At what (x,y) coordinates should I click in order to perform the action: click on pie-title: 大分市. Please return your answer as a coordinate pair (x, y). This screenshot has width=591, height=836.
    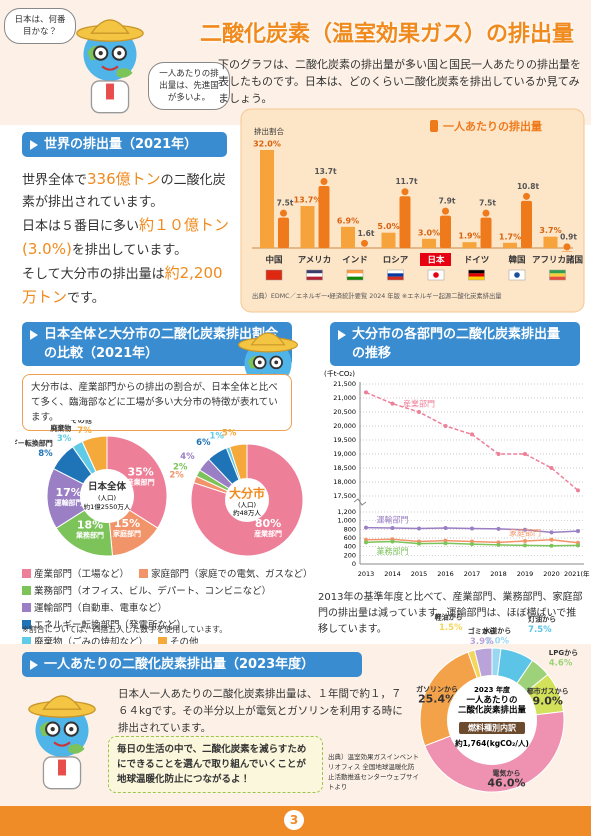
    Looking at the image, I should click on (247, 493).